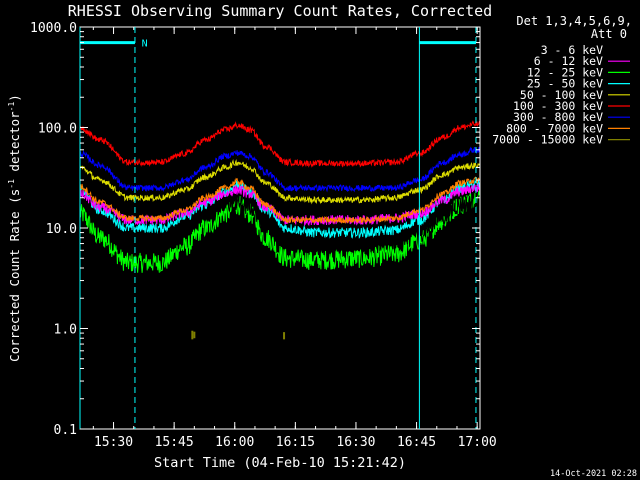  I want to click on legend-label-4: 50 - 100 keV, so click(561, 95).